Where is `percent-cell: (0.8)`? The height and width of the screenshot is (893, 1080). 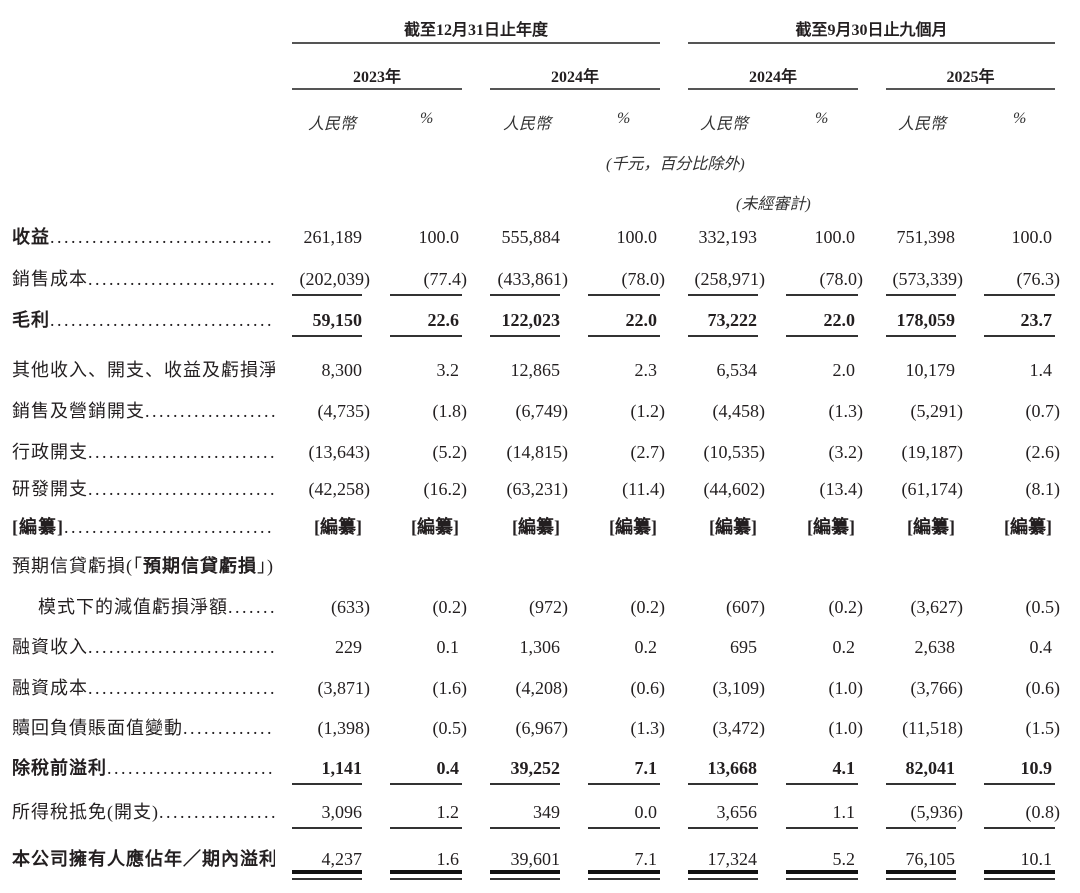
percent-cell: (0.8) is located at coordinates (1043, 812).